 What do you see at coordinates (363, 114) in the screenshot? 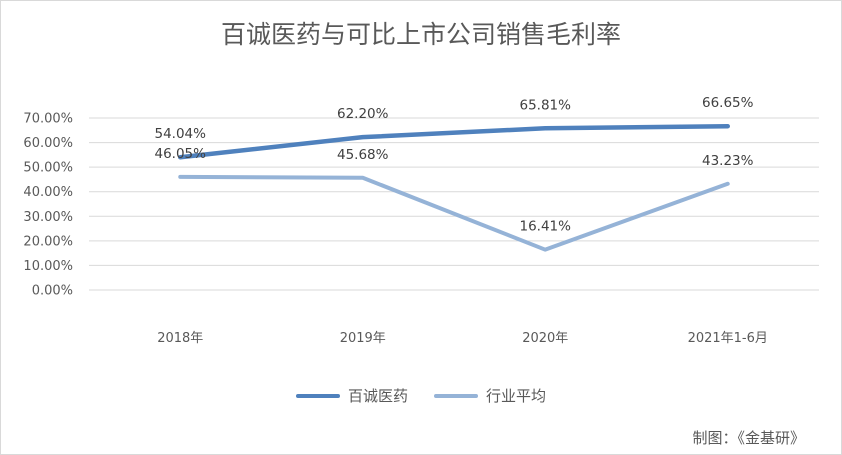
I see `data-label: 62.20%` at bounding box center [363, 114].